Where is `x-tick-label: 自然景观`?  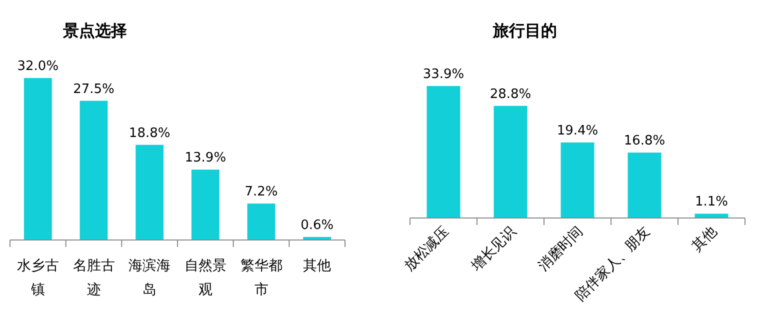 x-tick-label: 自然景观 is located at coordinates (205, 278).